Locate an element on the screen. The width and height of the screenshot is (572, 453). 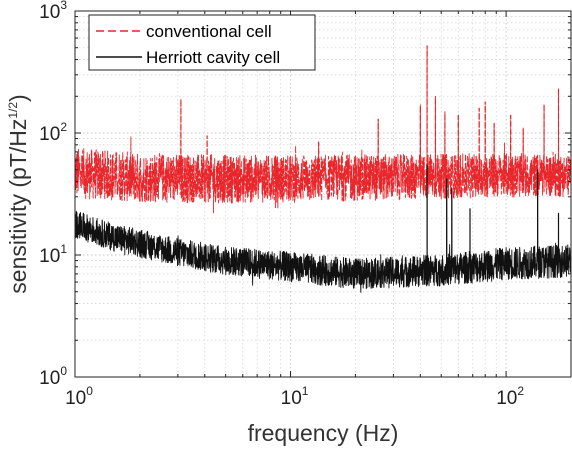
x-axis-label: frequency (Hz) is located at coordinates (323, 433).